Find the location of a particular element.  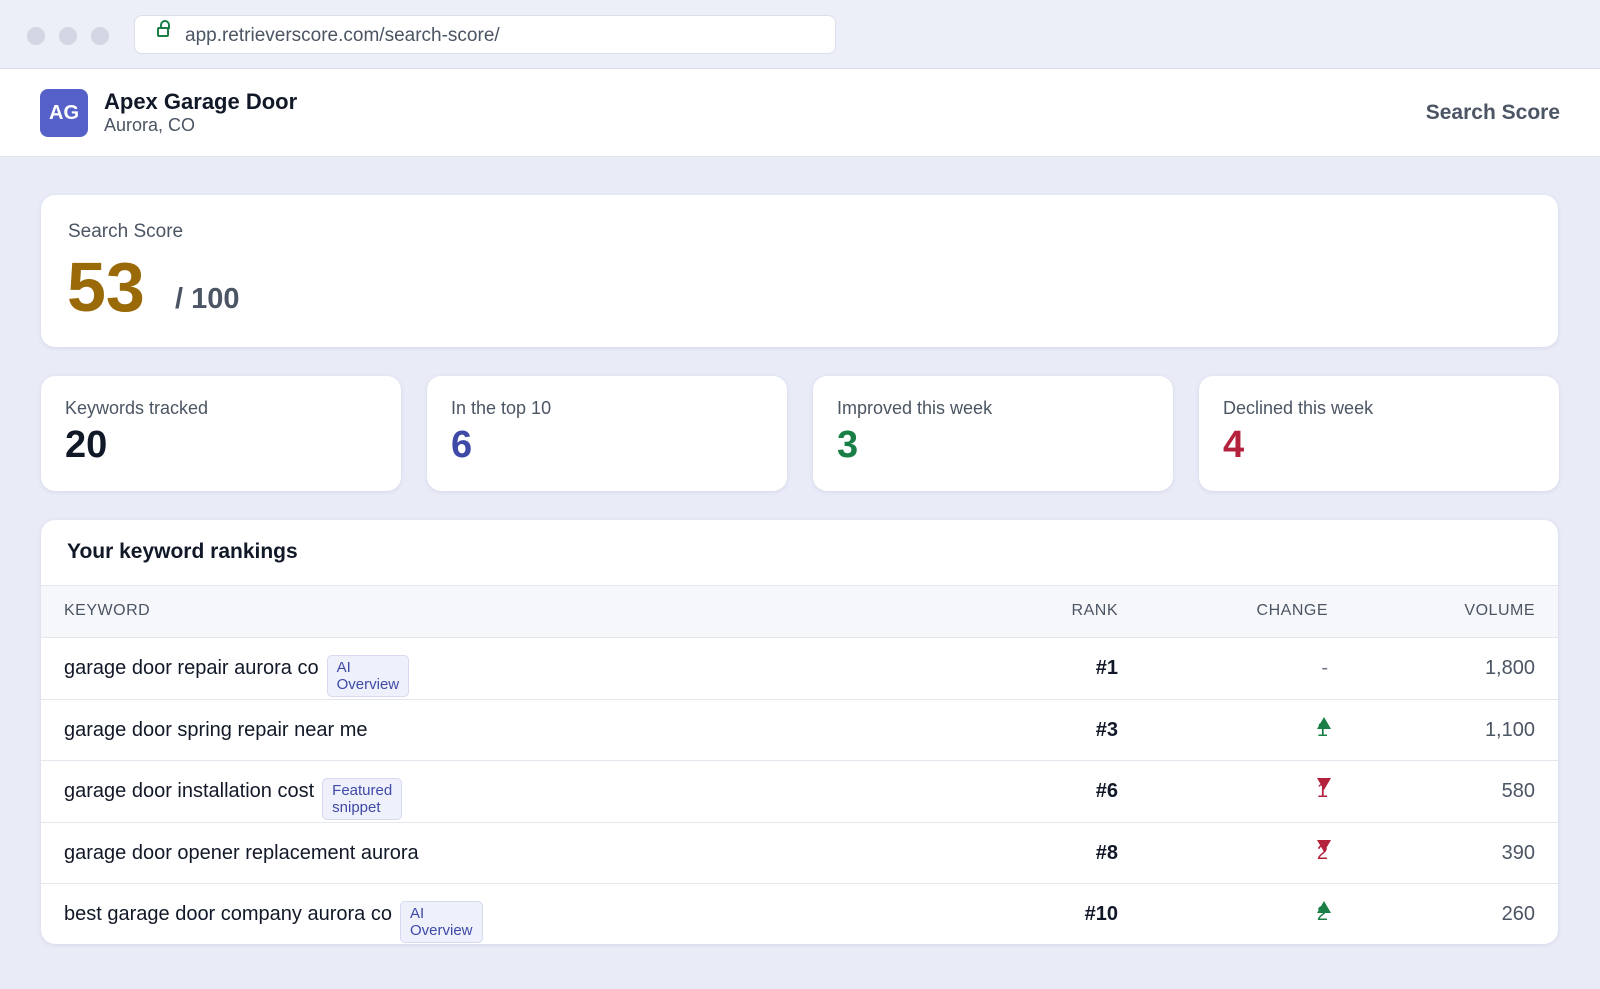

stat-label: In the top 10 is located at coordinates (501, 408).